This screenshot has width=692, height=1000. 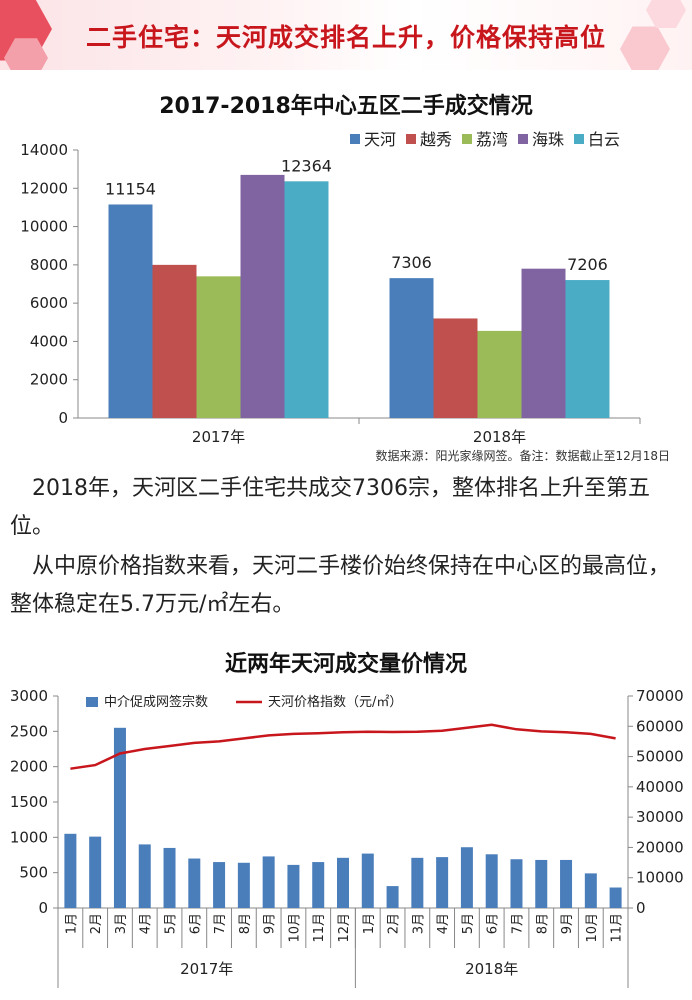 I want to click on y-tick-label: 0, so click(x=63, y=418).